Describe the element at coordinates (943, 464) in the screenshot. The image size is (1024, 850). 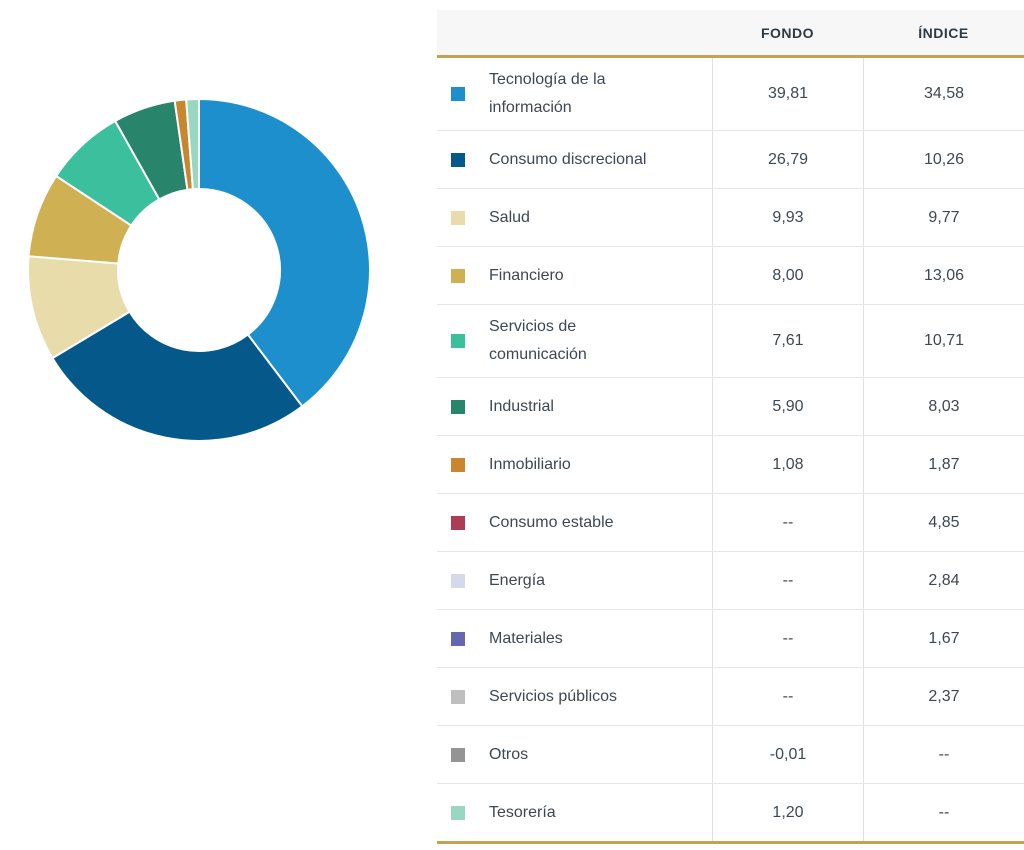
I see `indice-value: 1,87` at that location.